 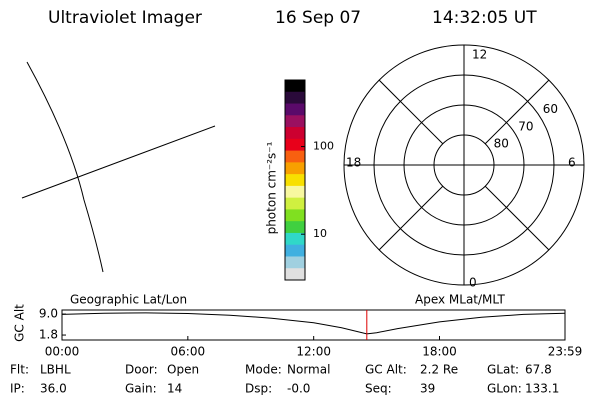 I want to click on mlt-label: 0, so click(x=473, y=283).